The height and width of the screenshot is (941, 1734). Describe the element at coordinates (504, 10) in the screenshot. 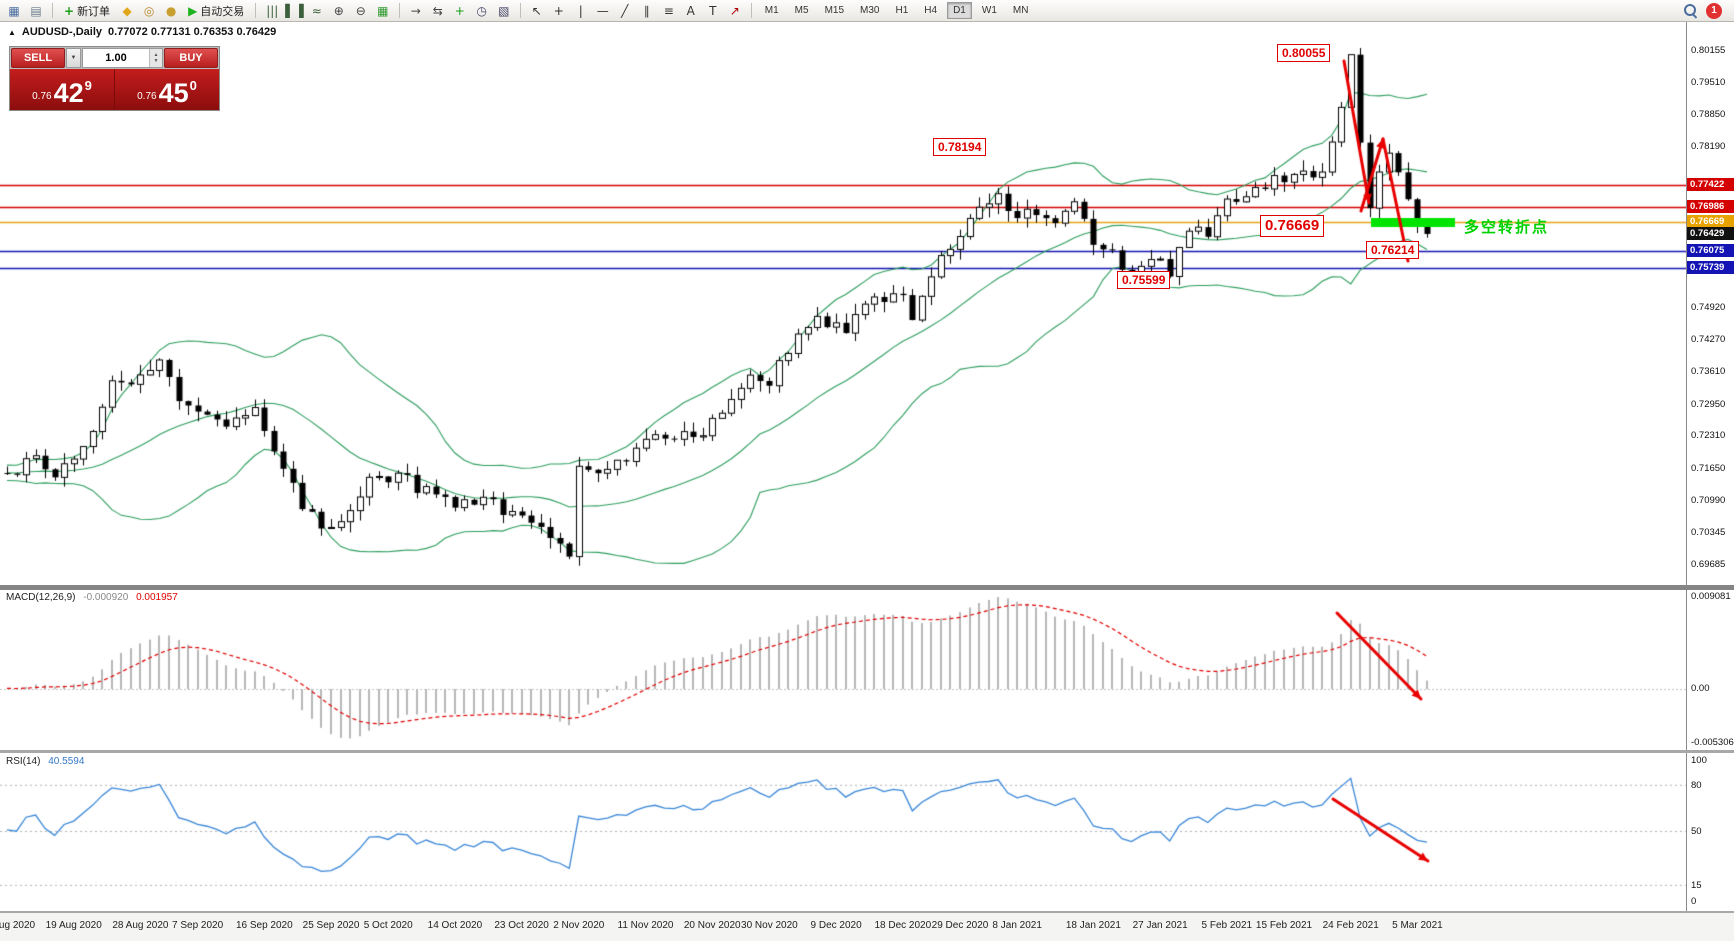

I see `templates-icon: ▧` at that location.